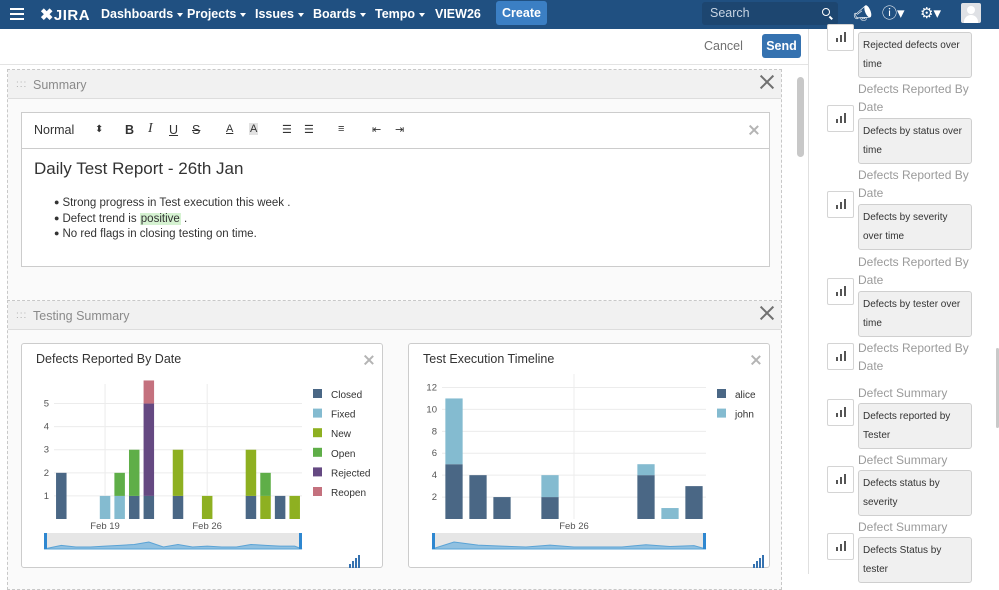 The height and width of the screenshot is (590, 999). Describe the element at coordinates (915, 314) in the screenshot. I see `gadget-card: Defects by tester over time` at that location.